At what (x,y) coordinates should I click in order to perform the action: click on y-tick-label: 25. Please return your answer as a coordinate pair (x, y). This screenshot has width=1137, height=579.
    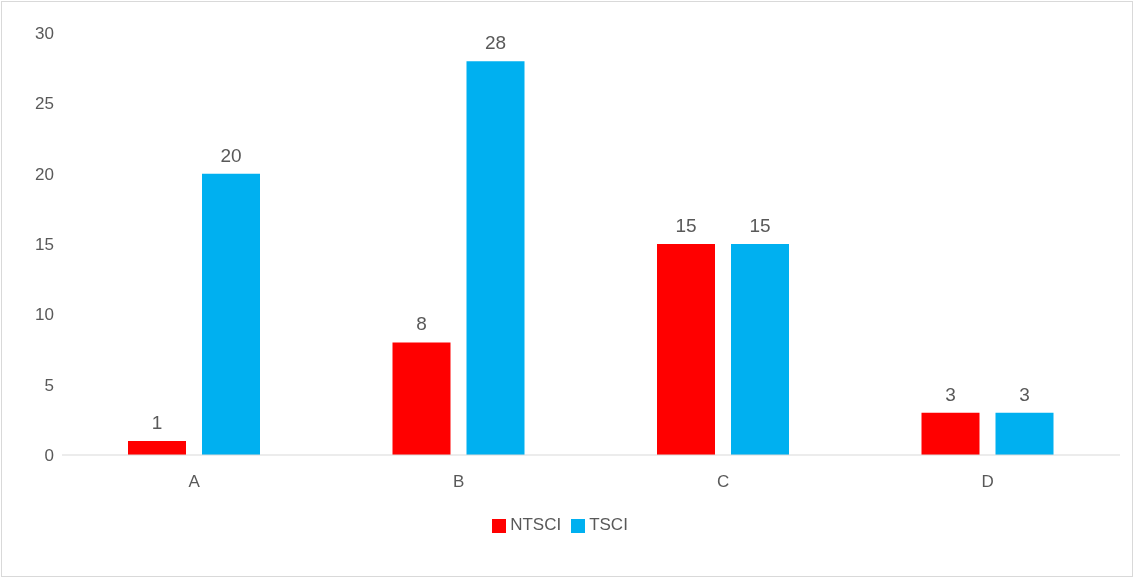
    Looking at the image, I should click on (44, 104).